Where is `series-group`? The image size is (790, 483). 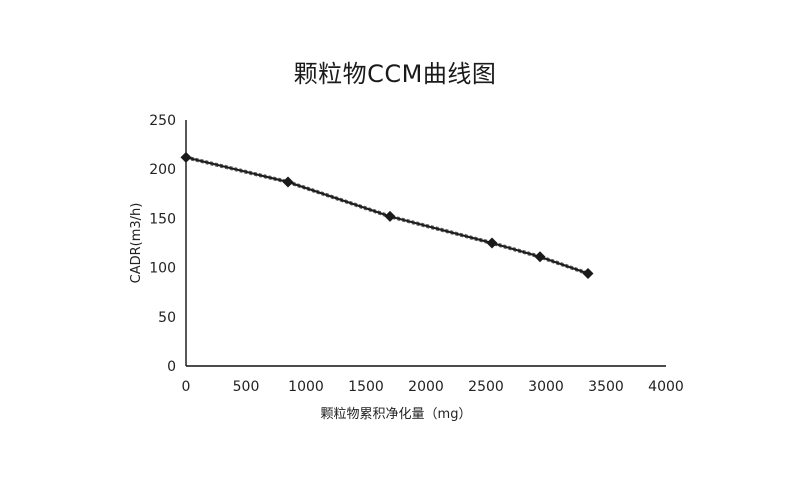 series-group is located at coordinates (387, 215).